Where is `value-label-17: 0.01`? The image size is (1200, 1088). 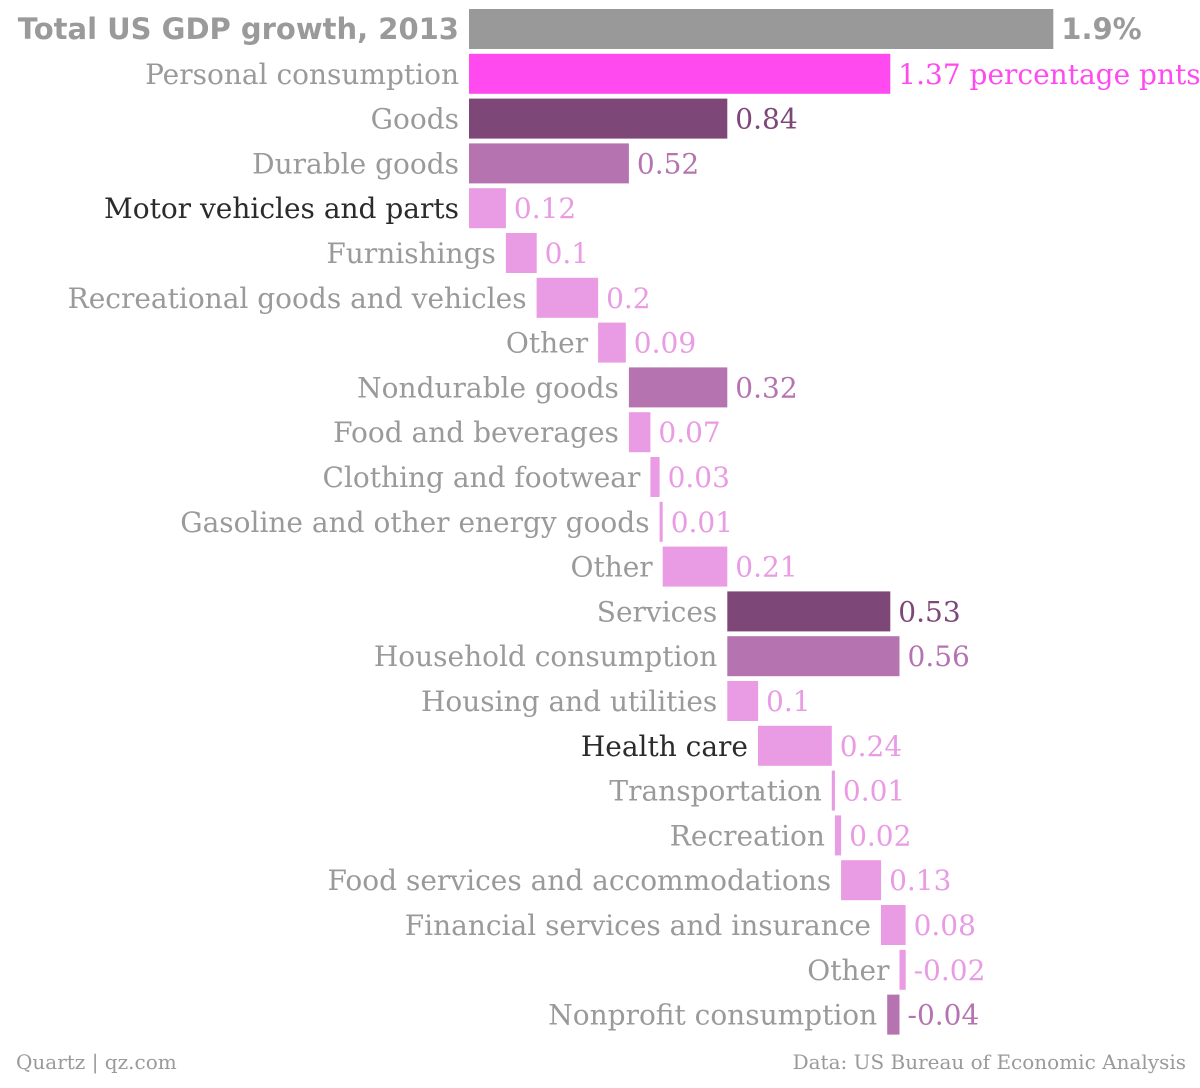 value-label-17: 0.01 is located at coordinates (874, 791).